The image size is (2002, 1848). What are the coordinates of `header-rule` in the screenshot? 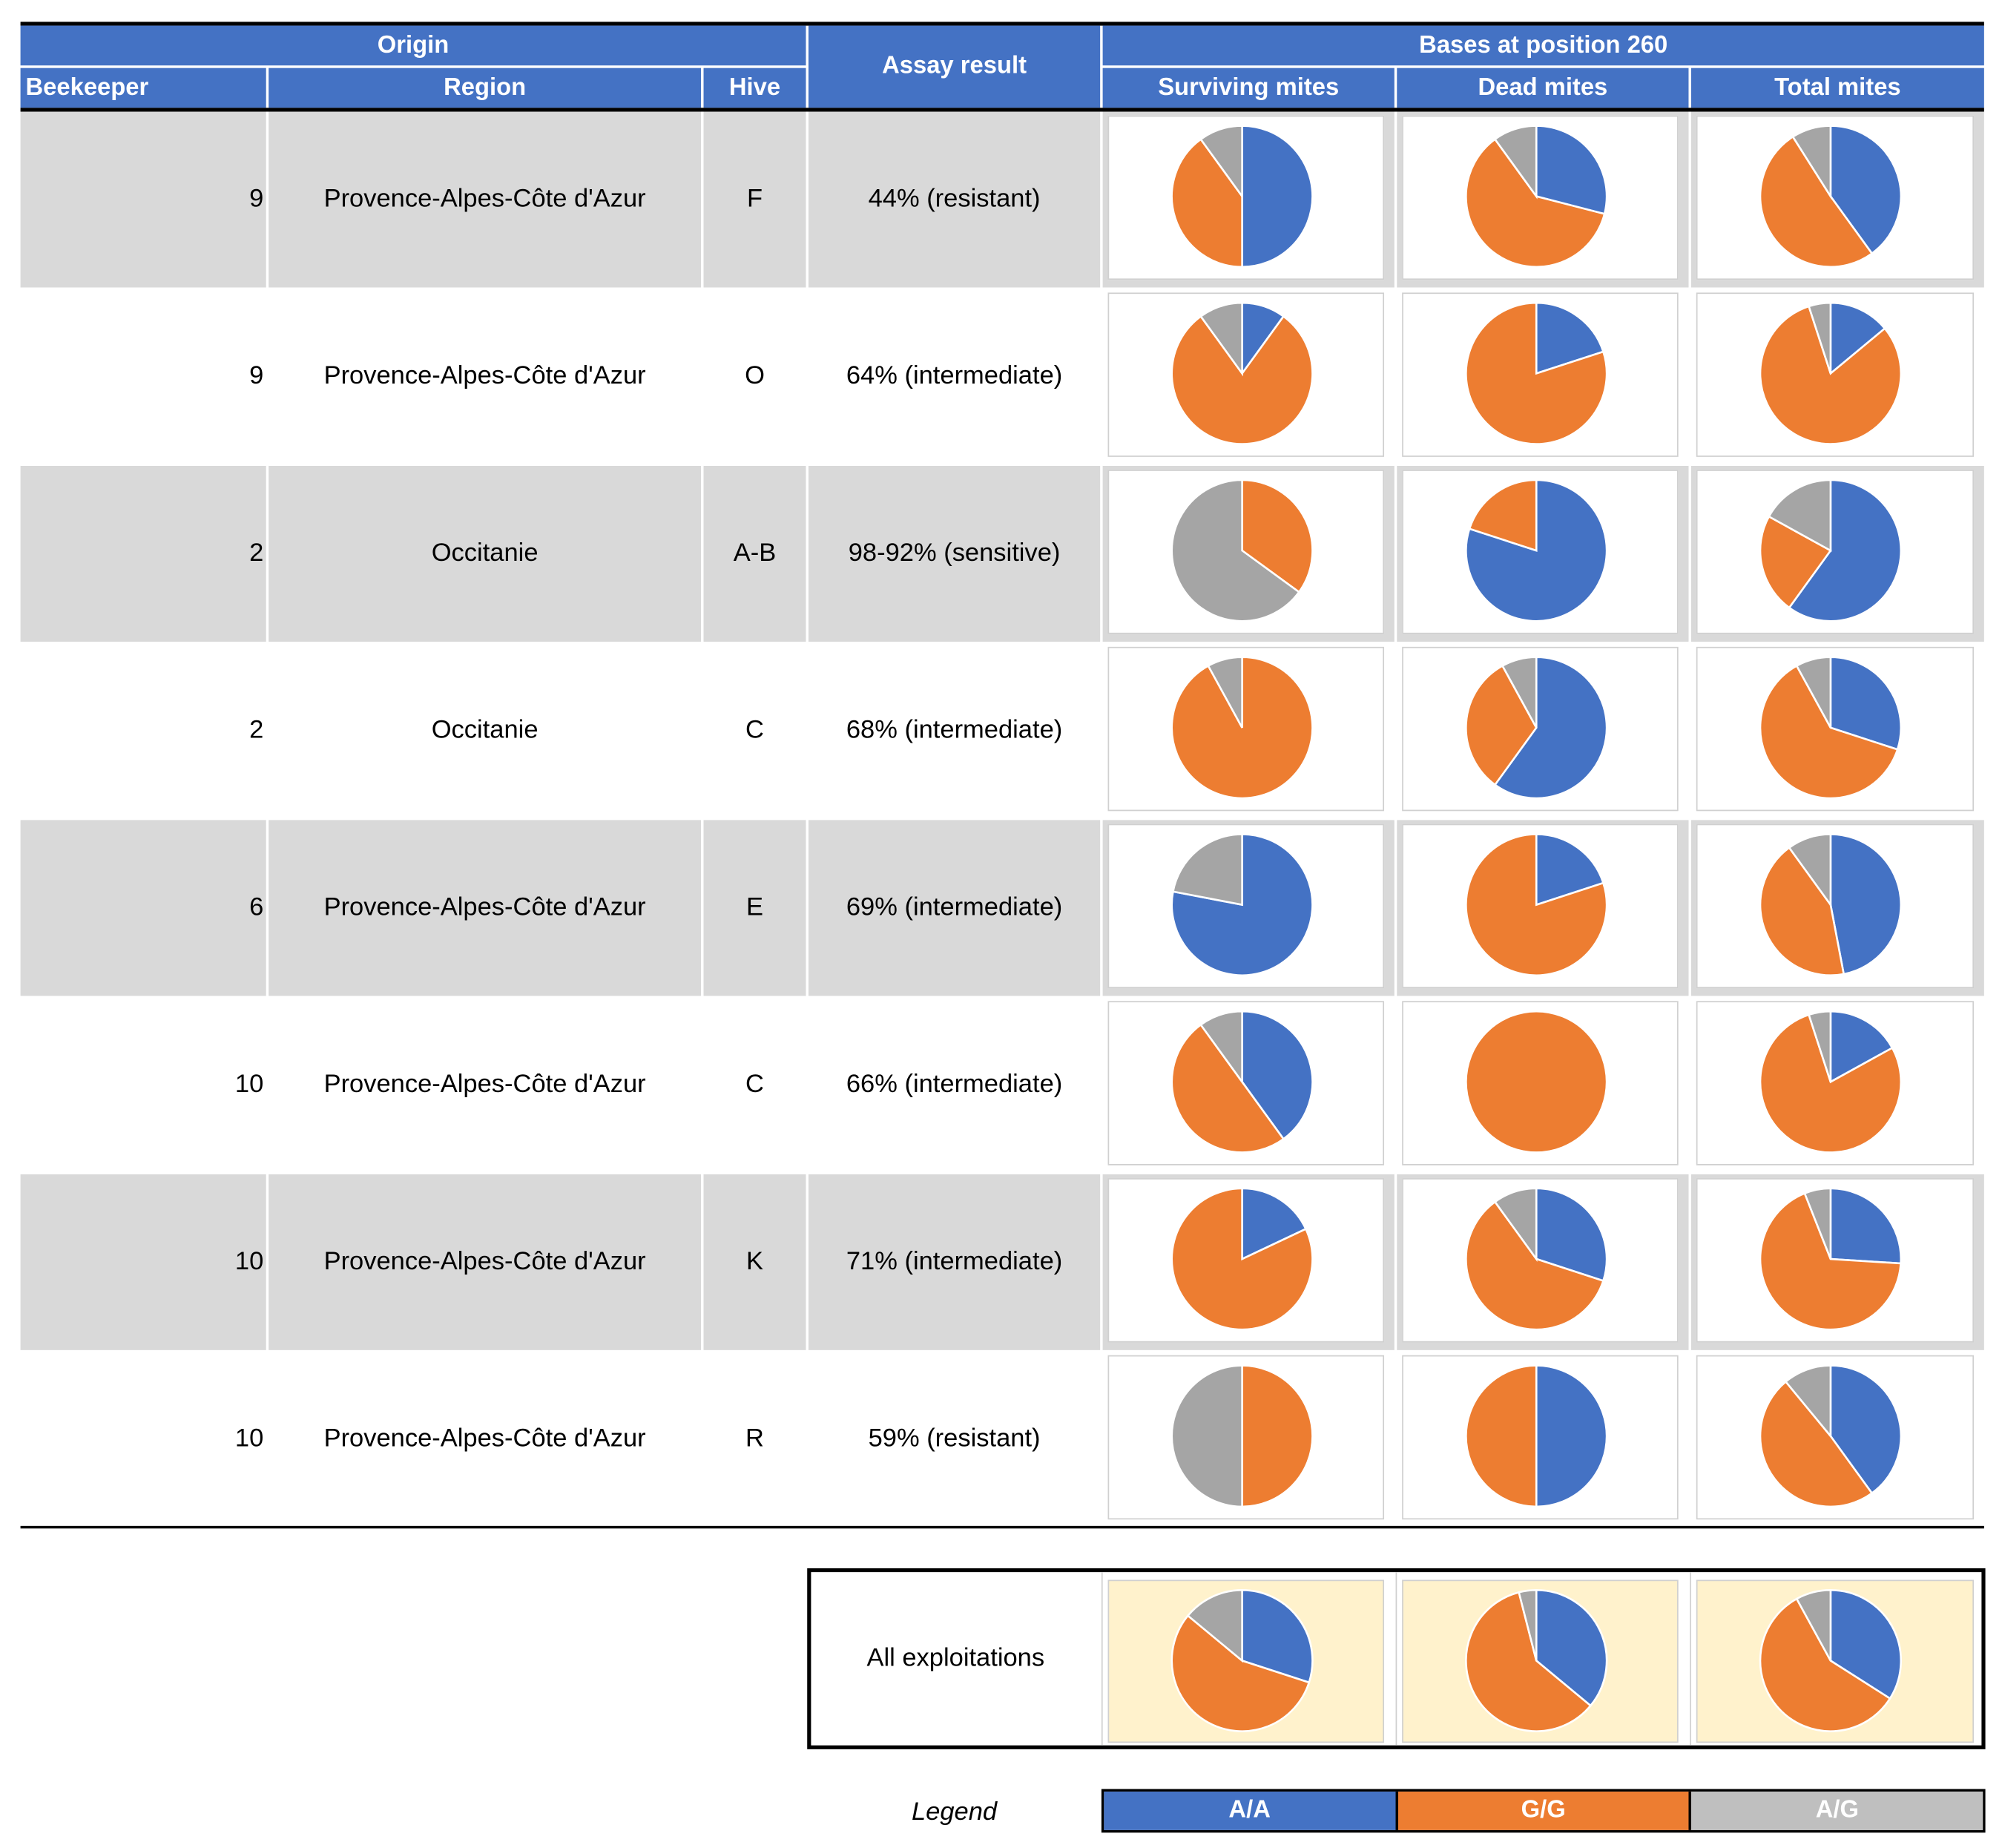 It's located at (1002, 110).